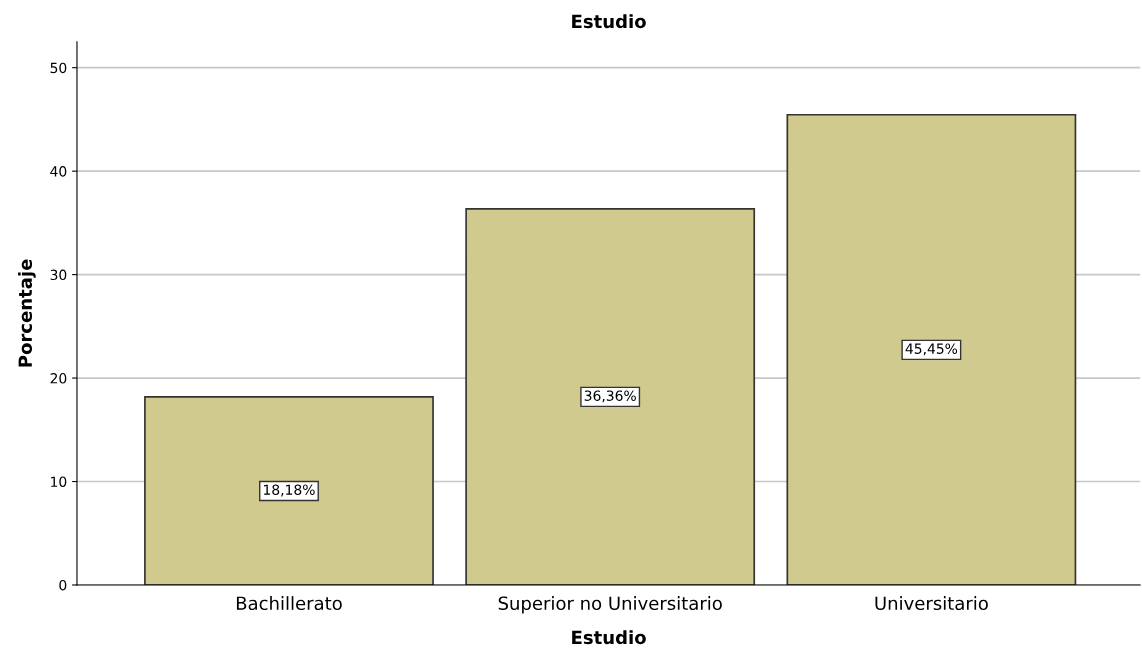 Image resolution: width=1142 pixels, height=664 pixels. I want to click on x-tick-label: Bachillerato, so click(289, 603).